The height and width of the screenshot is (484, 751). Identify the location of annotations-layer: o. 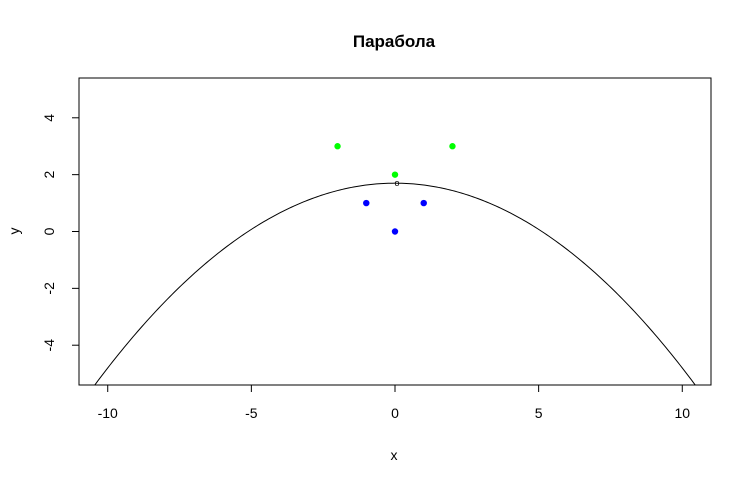
(396, 183).